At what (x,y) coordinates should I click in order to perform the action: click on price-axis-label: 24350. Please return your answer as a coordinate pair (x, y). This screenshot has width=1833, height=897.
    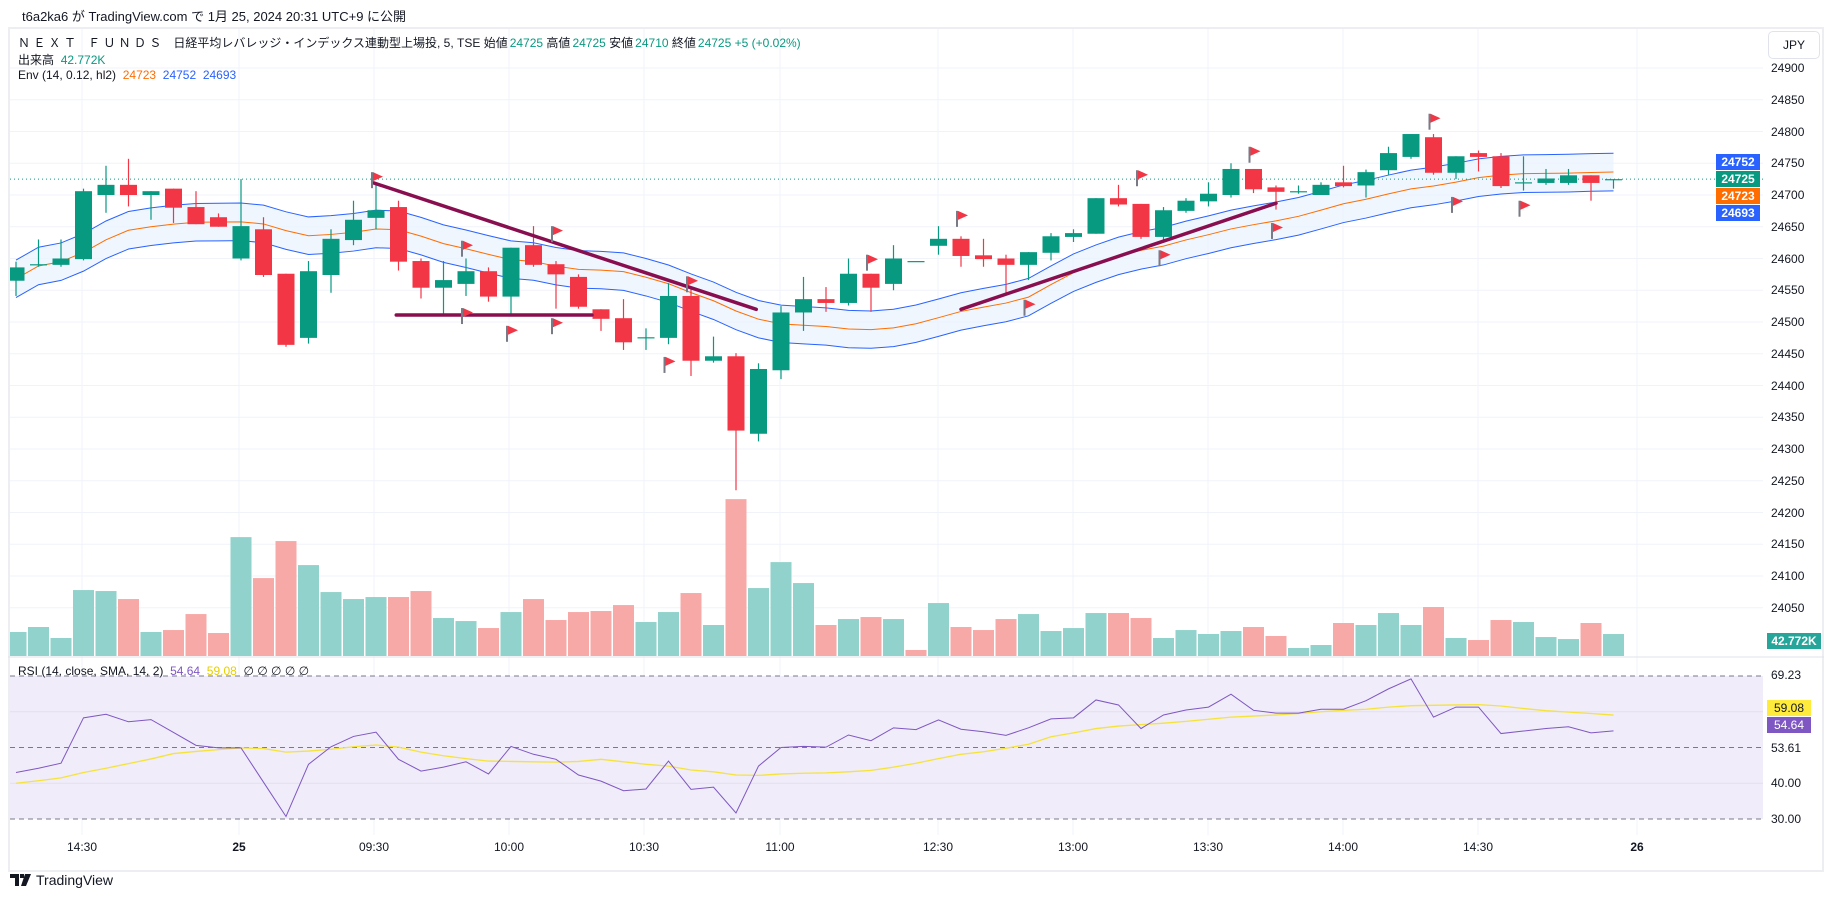
    Looking at the image, I should click on (1788, 417).